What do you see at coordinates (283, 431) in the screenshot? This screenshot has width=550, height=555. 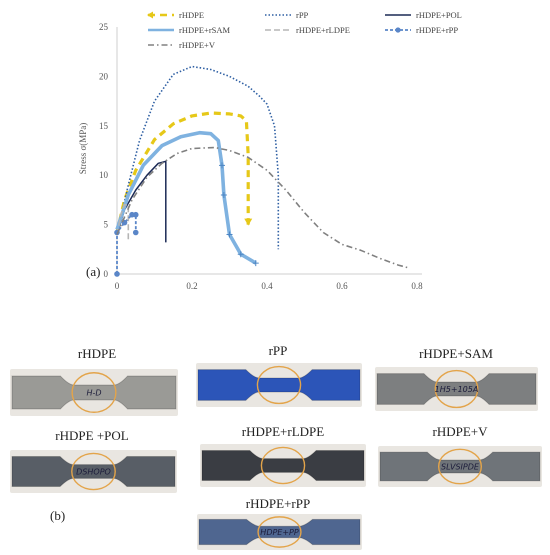 I see `photo-label-rhdpe-rldpe: rHDPE+rLDPE` at bounding box center [283, 431].